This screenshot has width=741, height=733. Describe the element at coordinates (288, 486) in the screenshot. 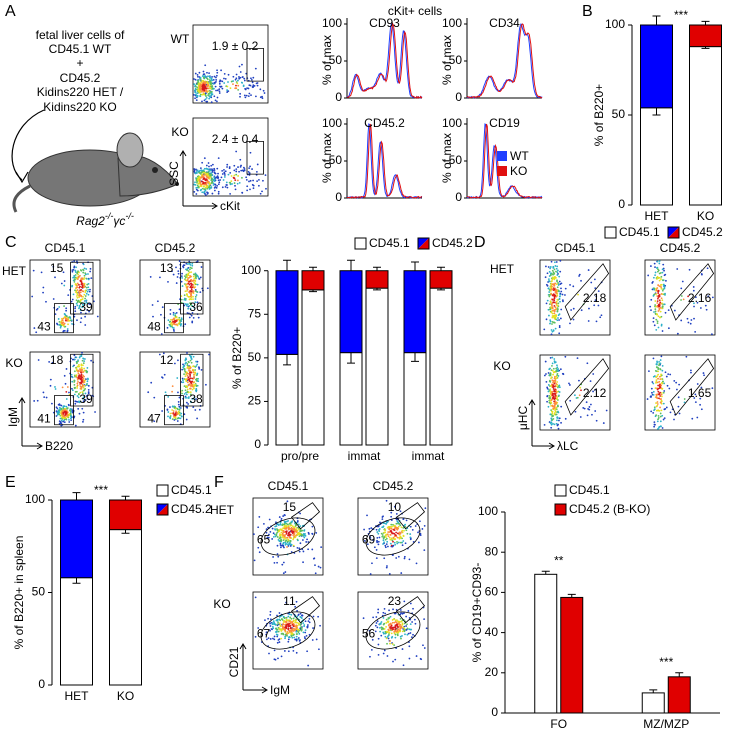

I see `column-label: CD45.1` at that location.